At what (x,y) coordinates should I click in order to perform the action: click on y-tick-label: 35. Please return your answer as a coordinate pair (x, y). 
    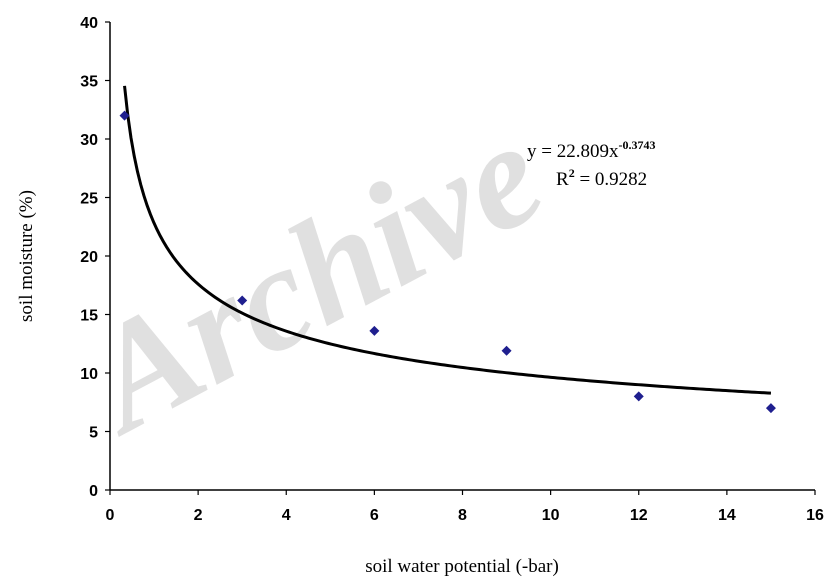
    Looking at the image, I should click on (89, 82).